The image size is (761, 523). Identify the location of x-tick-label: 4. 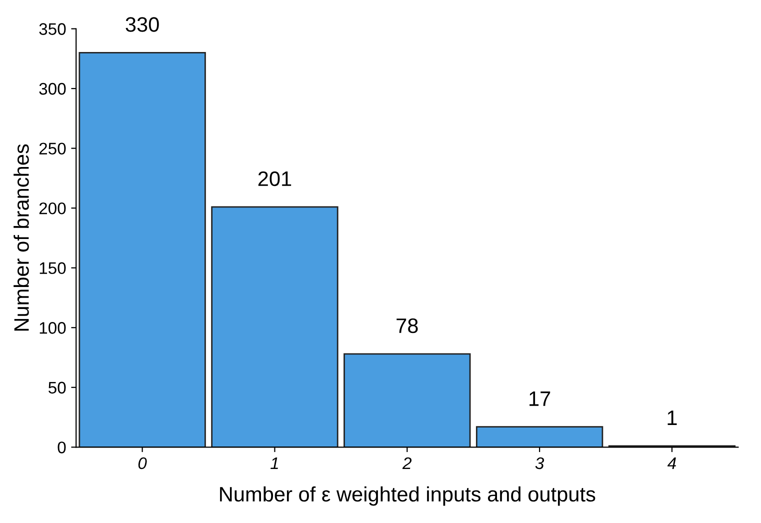
(671, 463).